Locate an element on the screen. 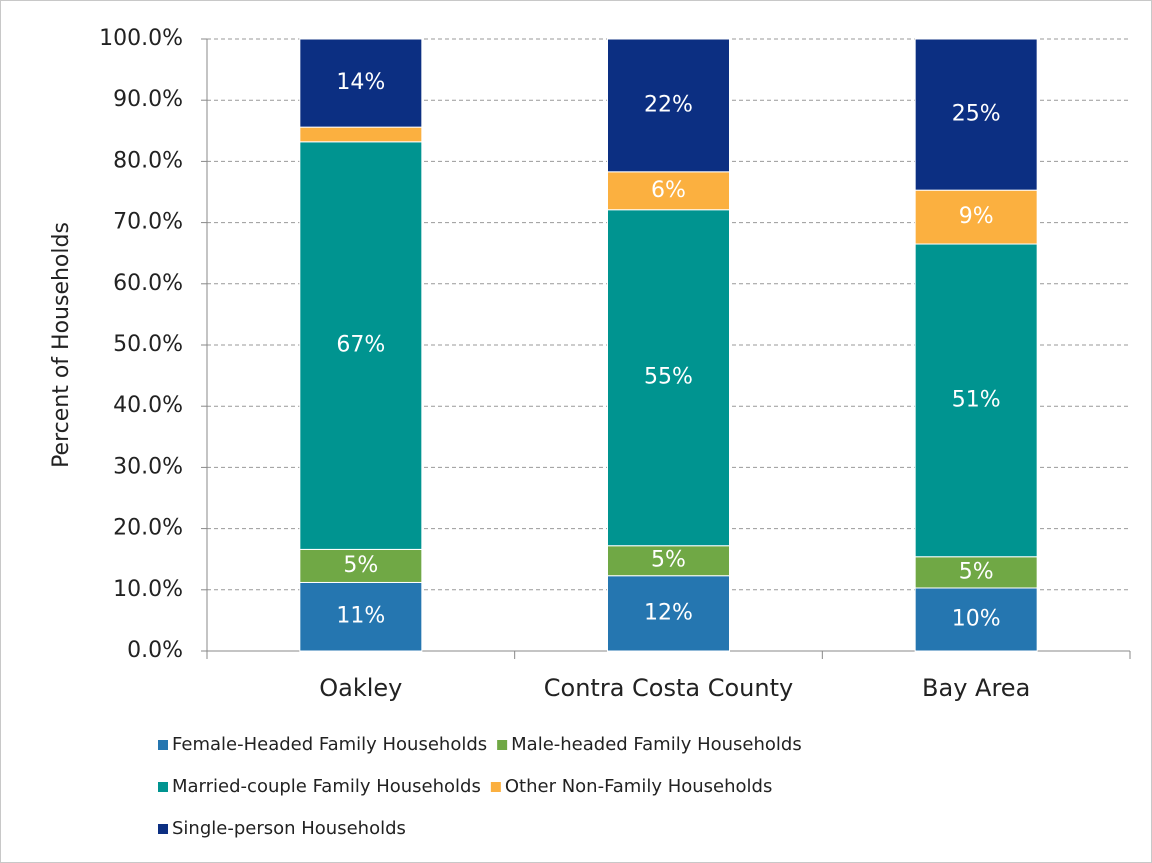  x-tick-label: Contra Costa County is located at coordinates (668, 688).